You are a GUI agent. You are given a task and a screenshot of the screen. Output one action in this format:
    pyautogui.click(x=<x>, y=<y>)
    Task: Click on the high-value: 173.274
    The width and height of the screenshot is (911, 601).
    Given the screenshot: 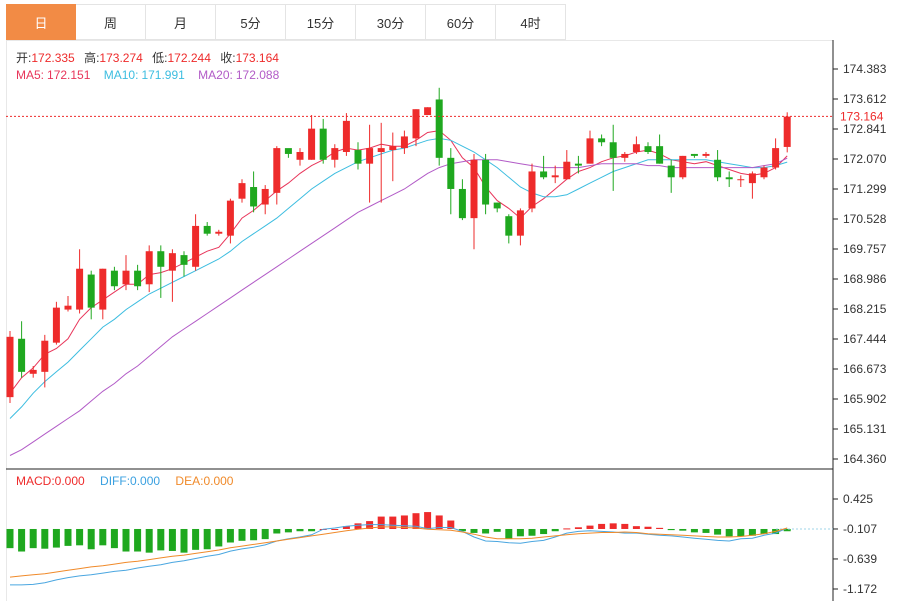 What is the action you would take?
    pyautogui.click(x=121, y=58)
    